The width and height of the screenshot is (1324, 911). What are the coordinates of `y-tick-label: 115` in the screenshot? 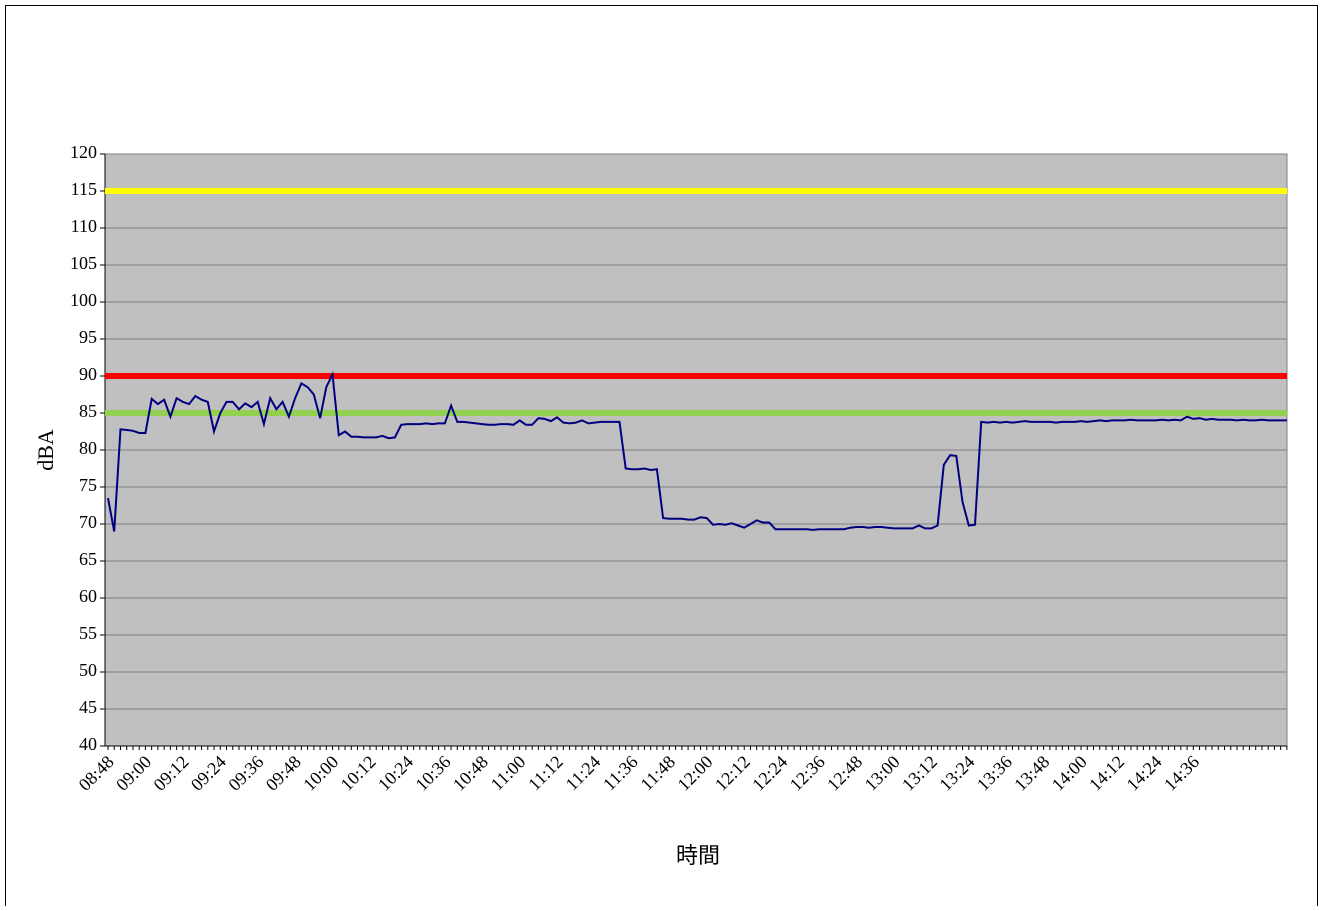 It's located at (84, 189).